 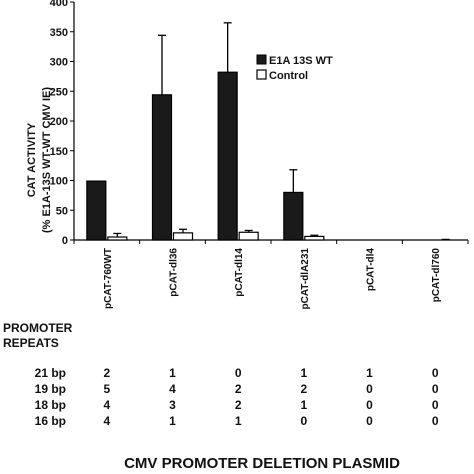 I want to click on table-row-label: 21 bp, so click(x=50, y=373).